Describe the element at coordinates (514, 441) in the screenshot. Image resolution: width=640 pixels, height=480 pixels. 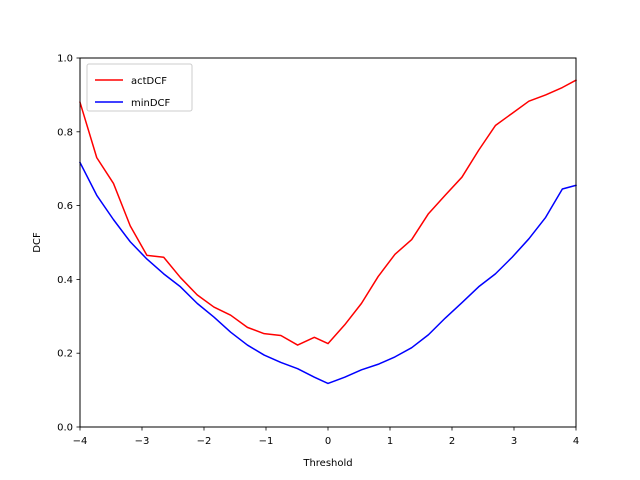
I see `x-tick-label: 3` at that location.